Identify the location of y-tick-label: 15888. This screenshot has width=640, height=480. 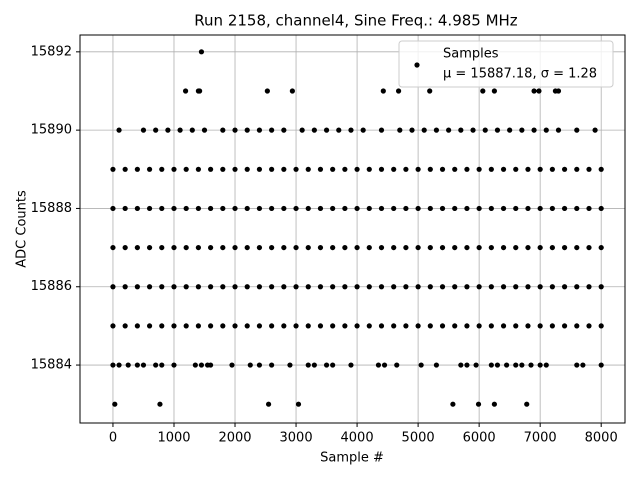
(51, 208).